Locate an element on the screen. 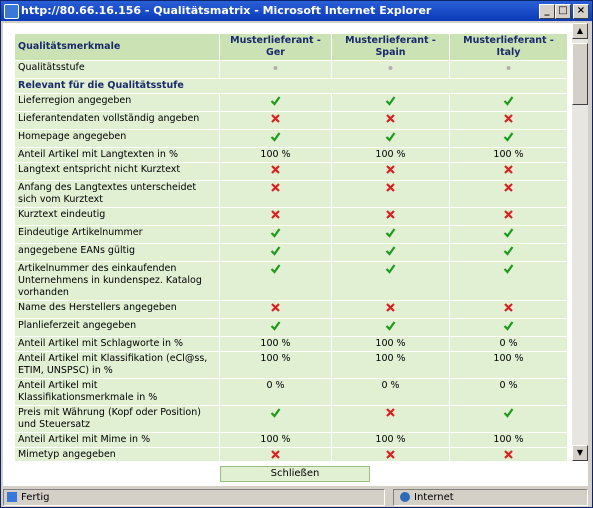 Image resolution: width=593 pixels, height=508 pixels. criterion-label: Name des Herstellers angegeben is located at coordinates (117, 309).